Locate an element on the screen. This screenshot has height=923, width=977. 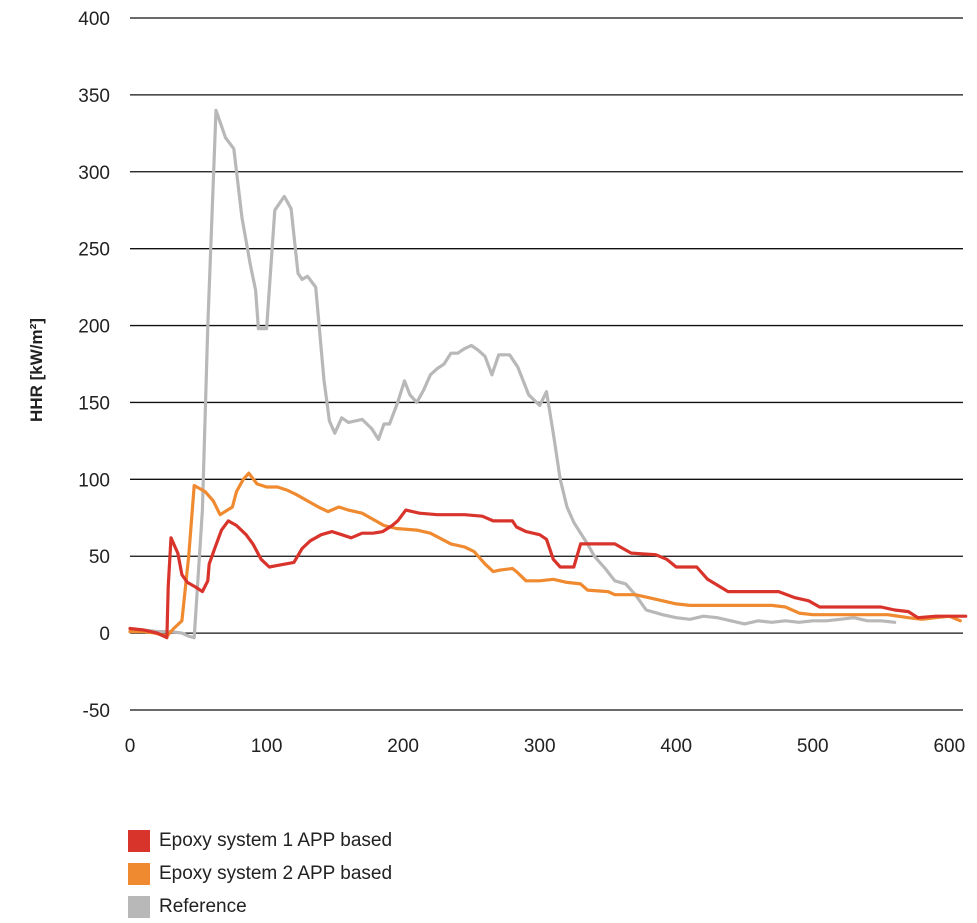
legend-item-epoxy-1: Epoxy system 1 APP based is located at coordinates (260, 840).